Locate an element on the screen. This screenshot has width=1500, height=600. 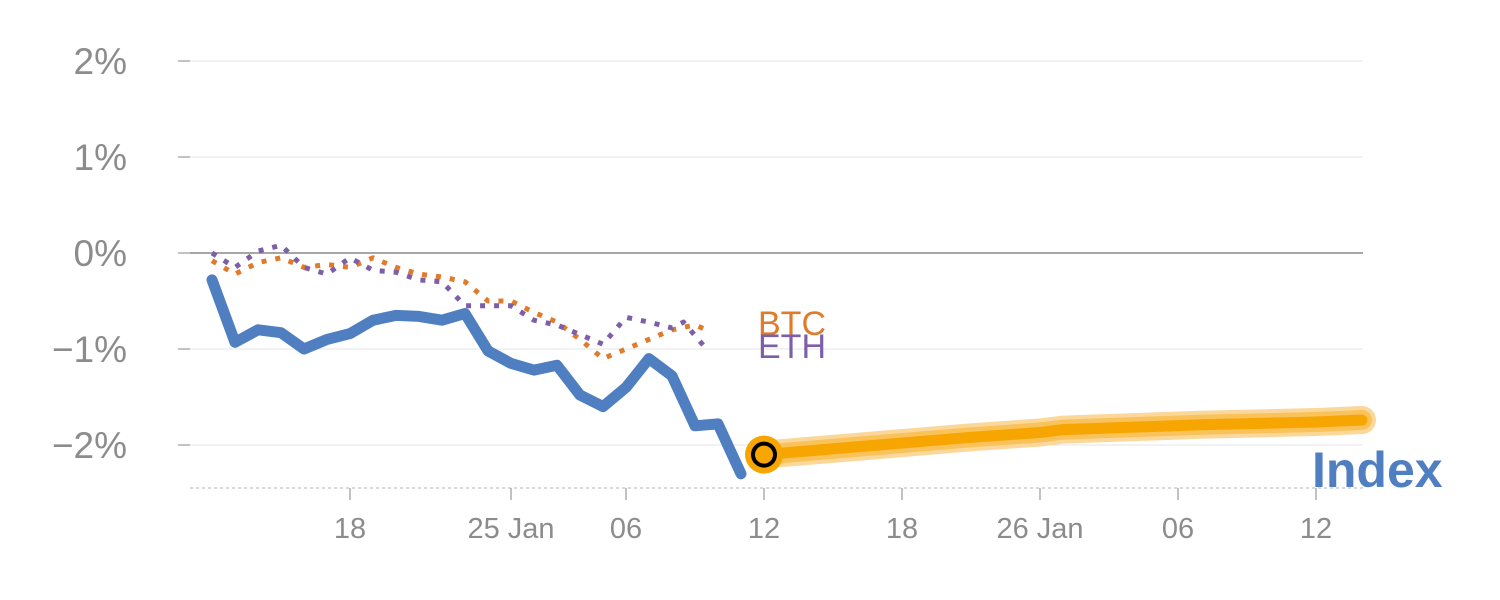
y-tick-label: 1% is located at coordinates (100, 157).